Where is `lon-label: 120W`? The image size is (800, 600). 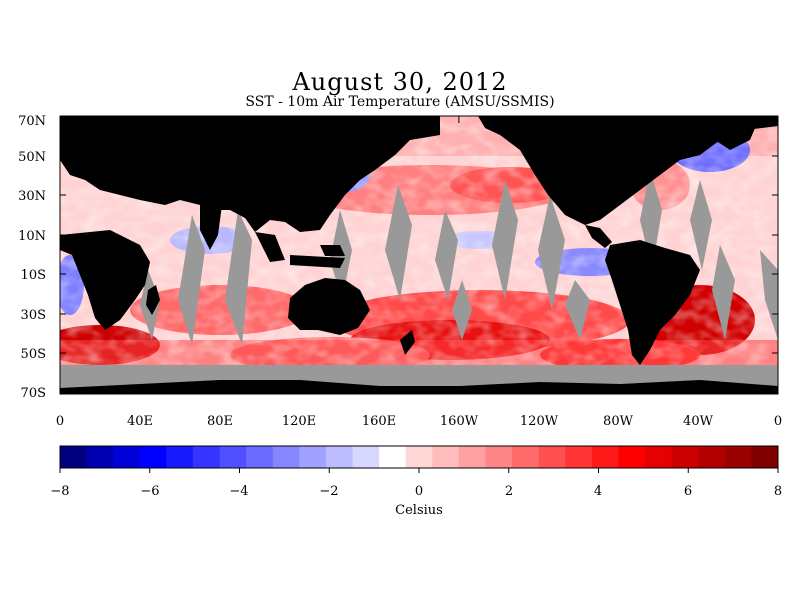 lon-label: 120W is located at coordinates (539, 421).